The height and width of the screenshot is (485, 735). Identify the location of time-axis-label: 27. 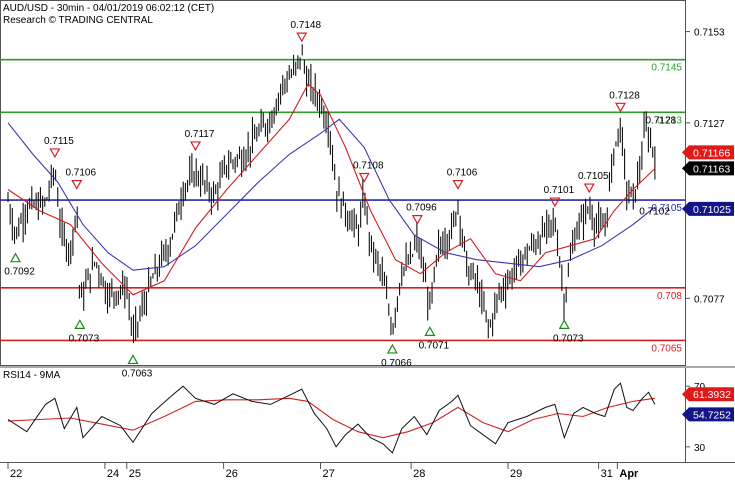
(329, 474).